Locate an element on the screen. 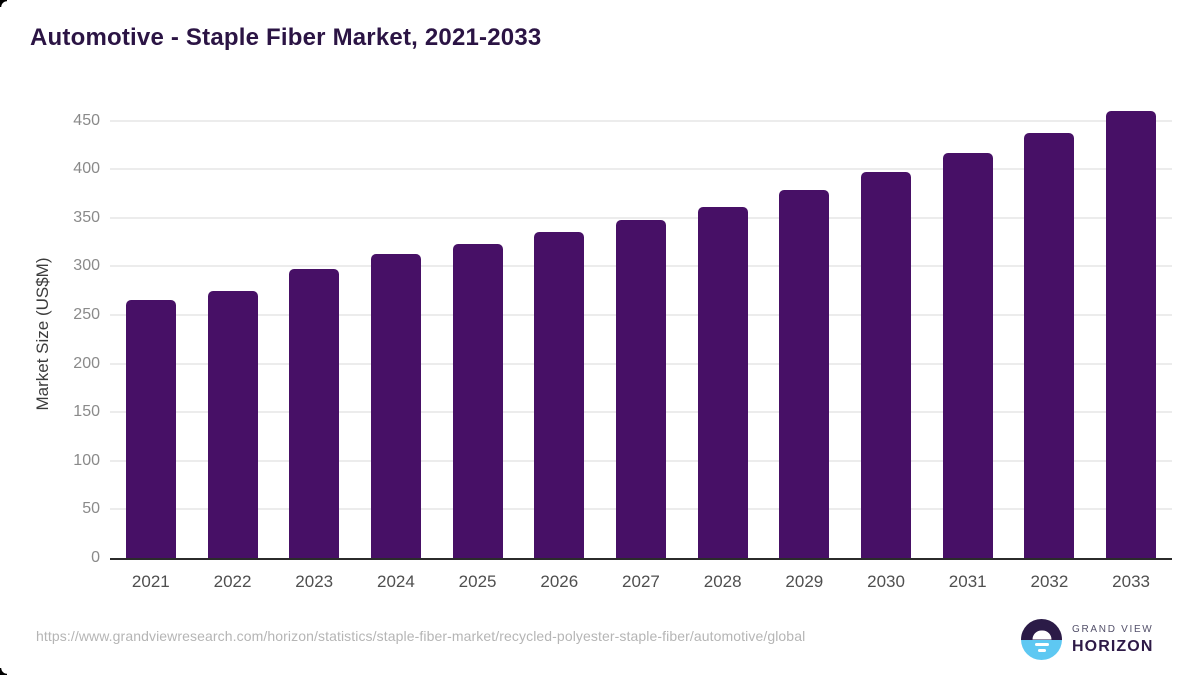 This screenshot has height=675, width=1200. x-tick-label: 2027 is located at coordinates (641, 581).